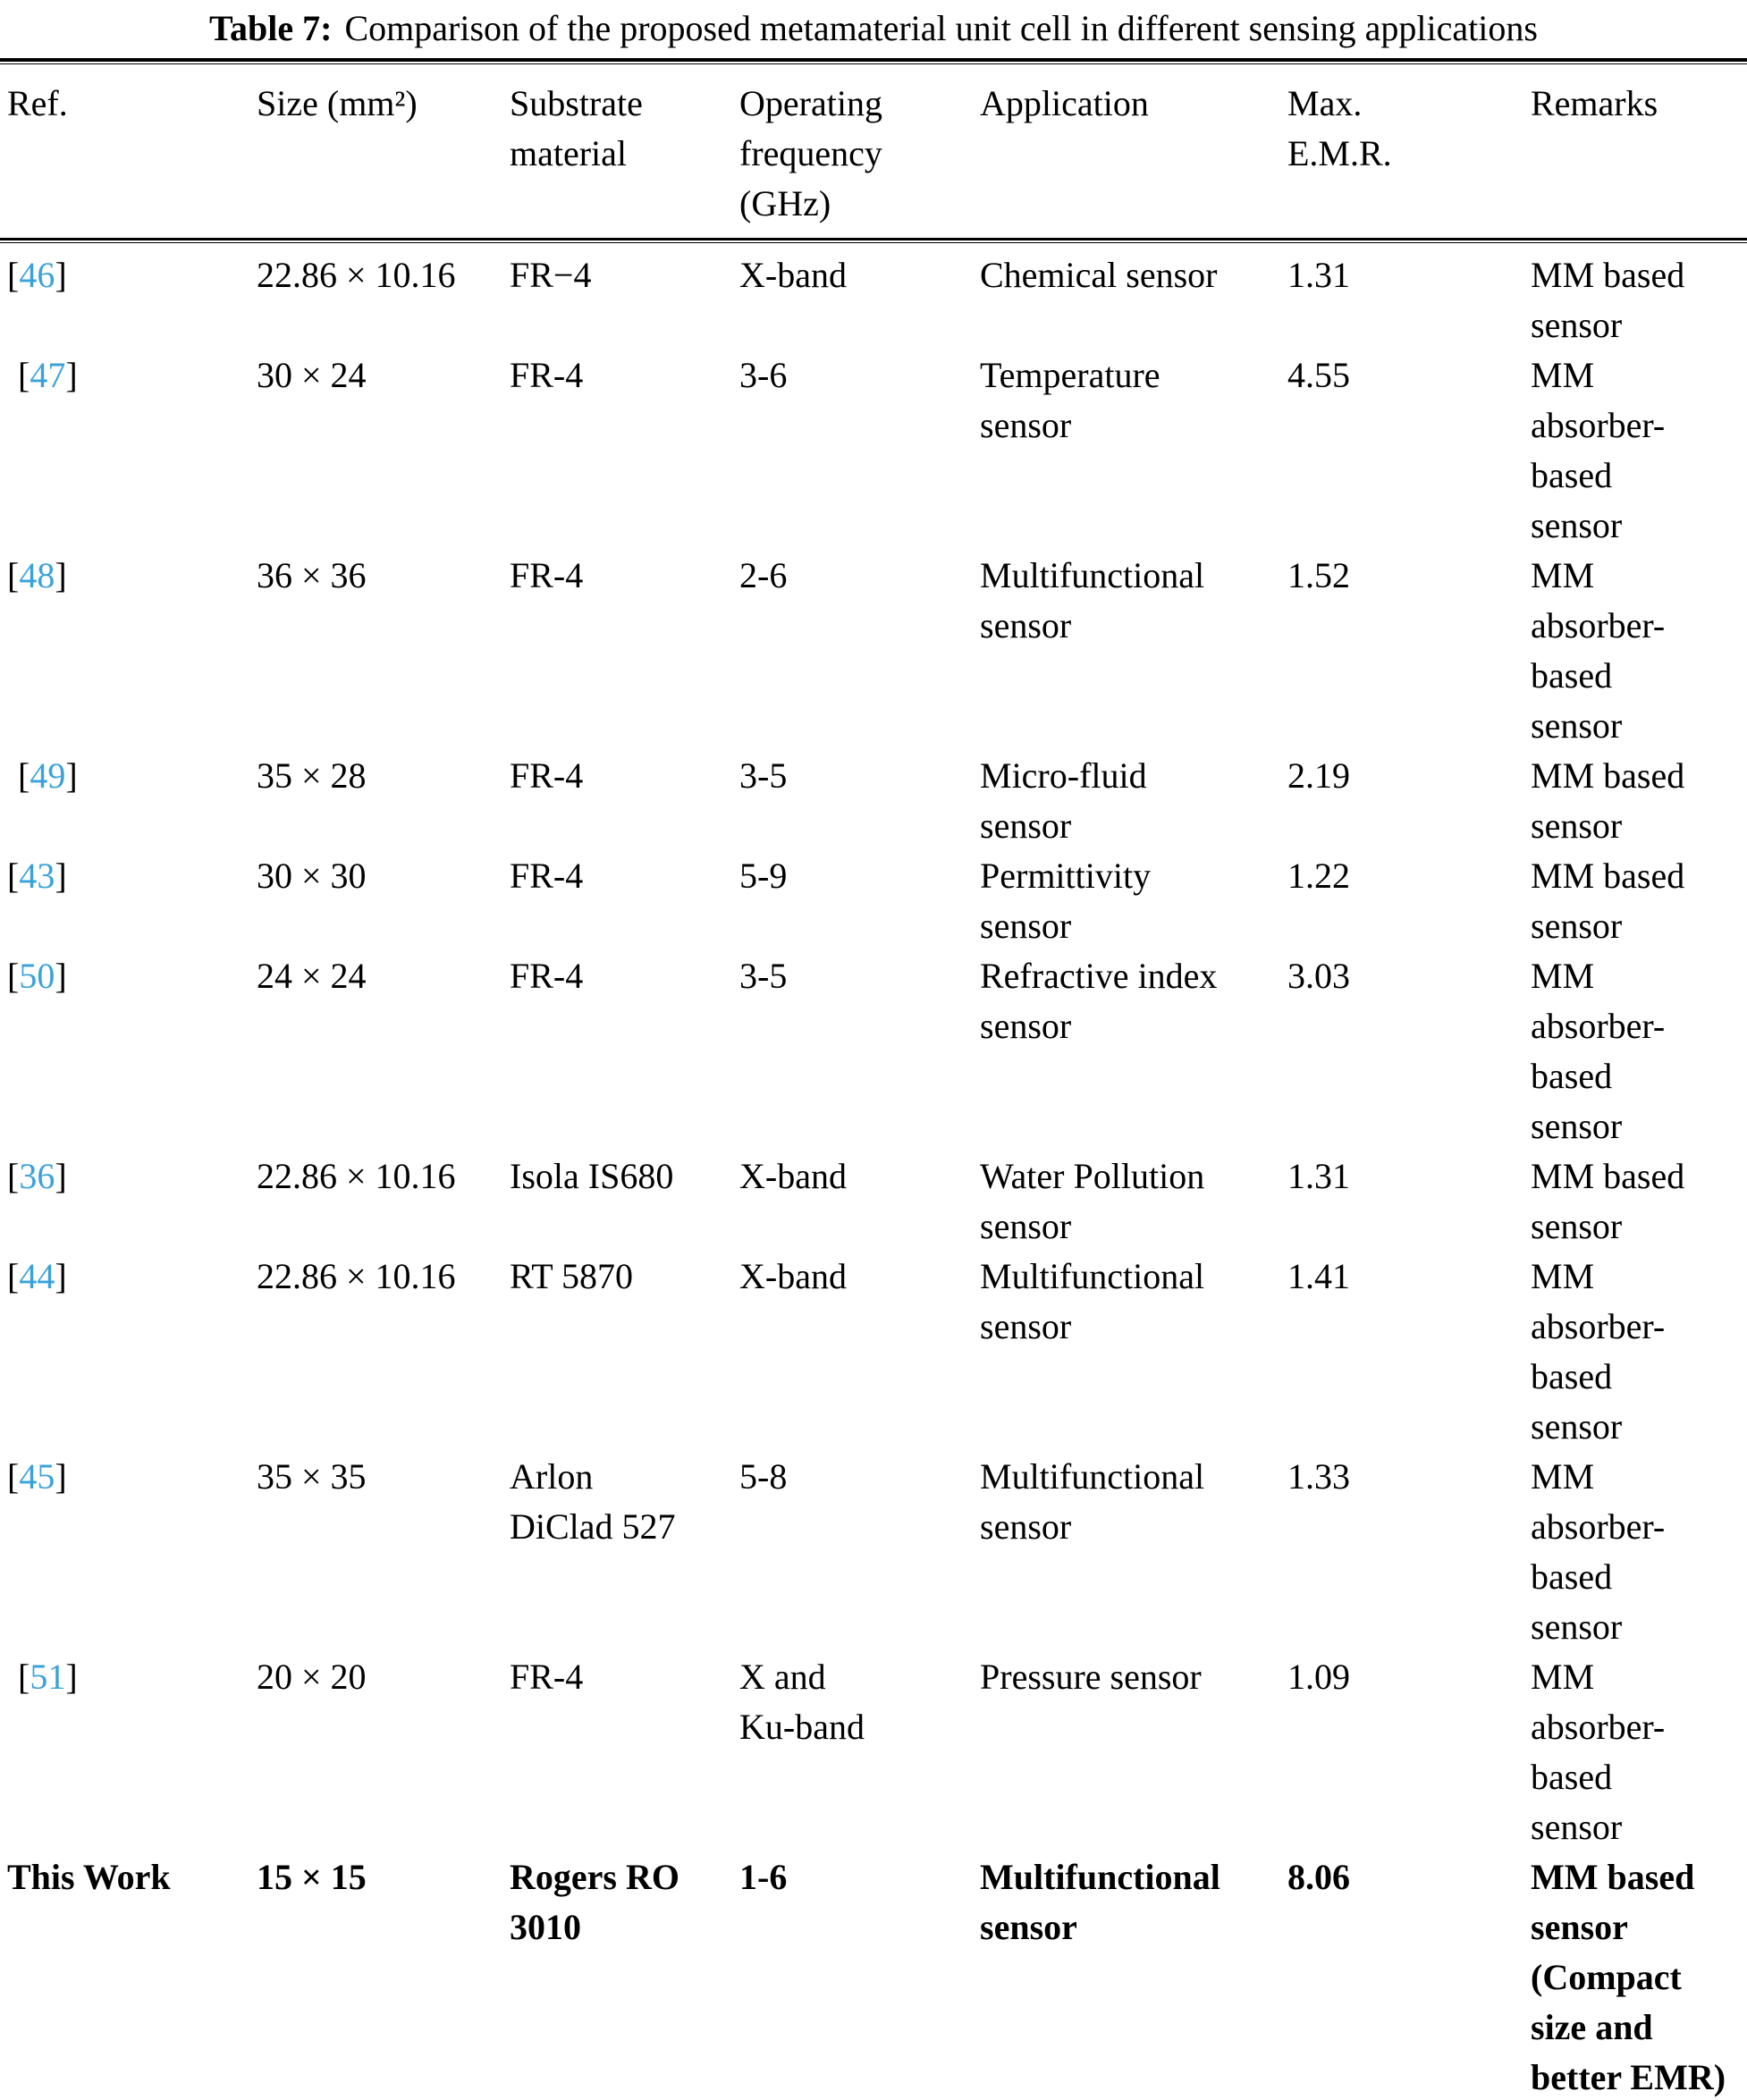 The height and width of the screenshot is (2100, 1747). What do you see at coordinates (1339, 128) in the screenshot?
I see `column-header-max-emr: Max. E.M.R.` at bounding box center [1339, 128].